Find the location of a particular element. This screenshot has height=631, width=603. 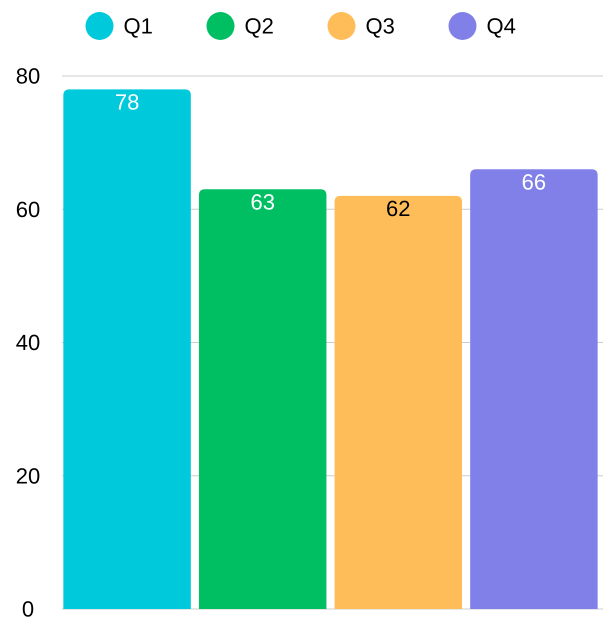

y-tick-label: 20 is located at coordinates (28, 475).